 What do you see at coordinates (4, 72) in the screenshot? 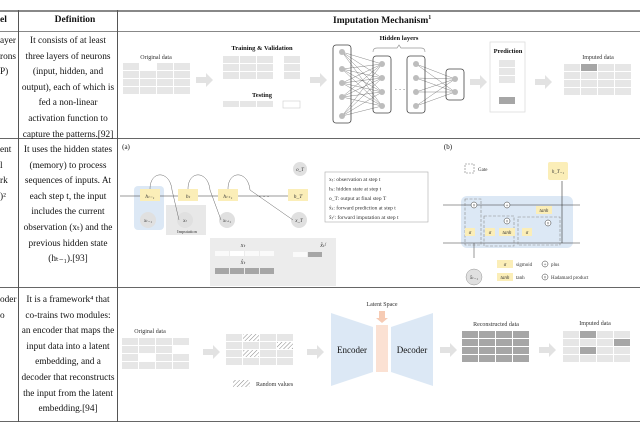
I see `model-name-line: P)` at bounding box center [4, 72].